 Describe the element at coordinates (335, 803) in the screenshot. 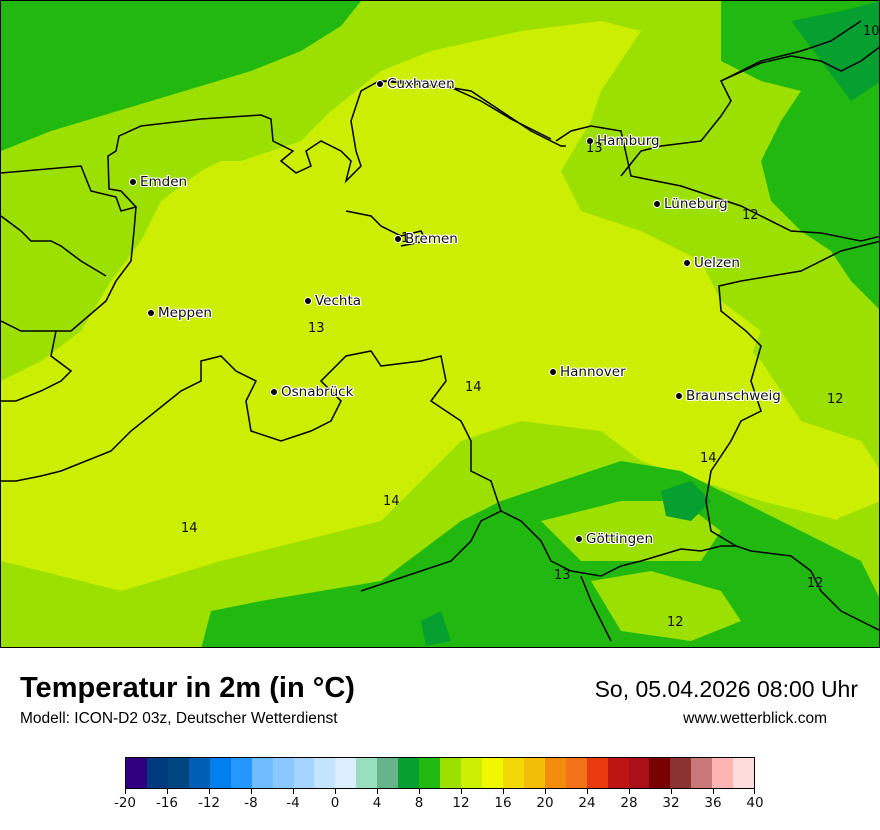

I see `colorbar-tick-label: 0` at that location.